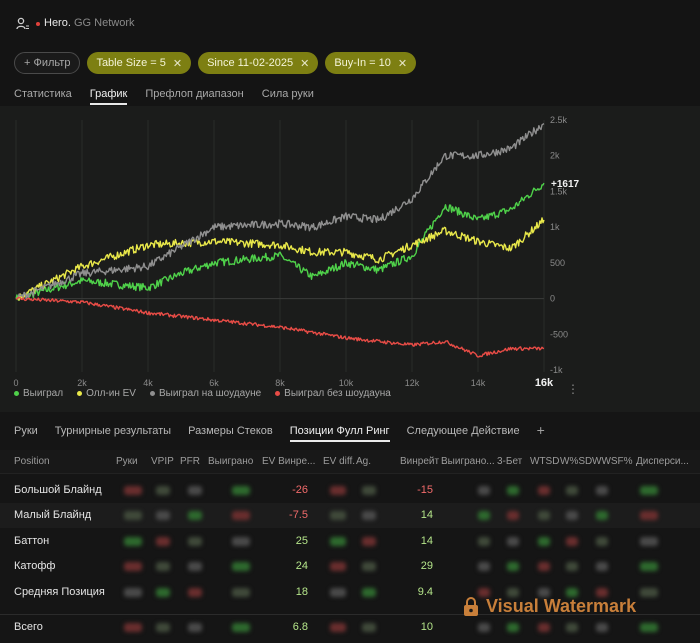 This screenshot has height=643, width=700. I want to click on table-row: Баттон 25 14, so click(350, 541).